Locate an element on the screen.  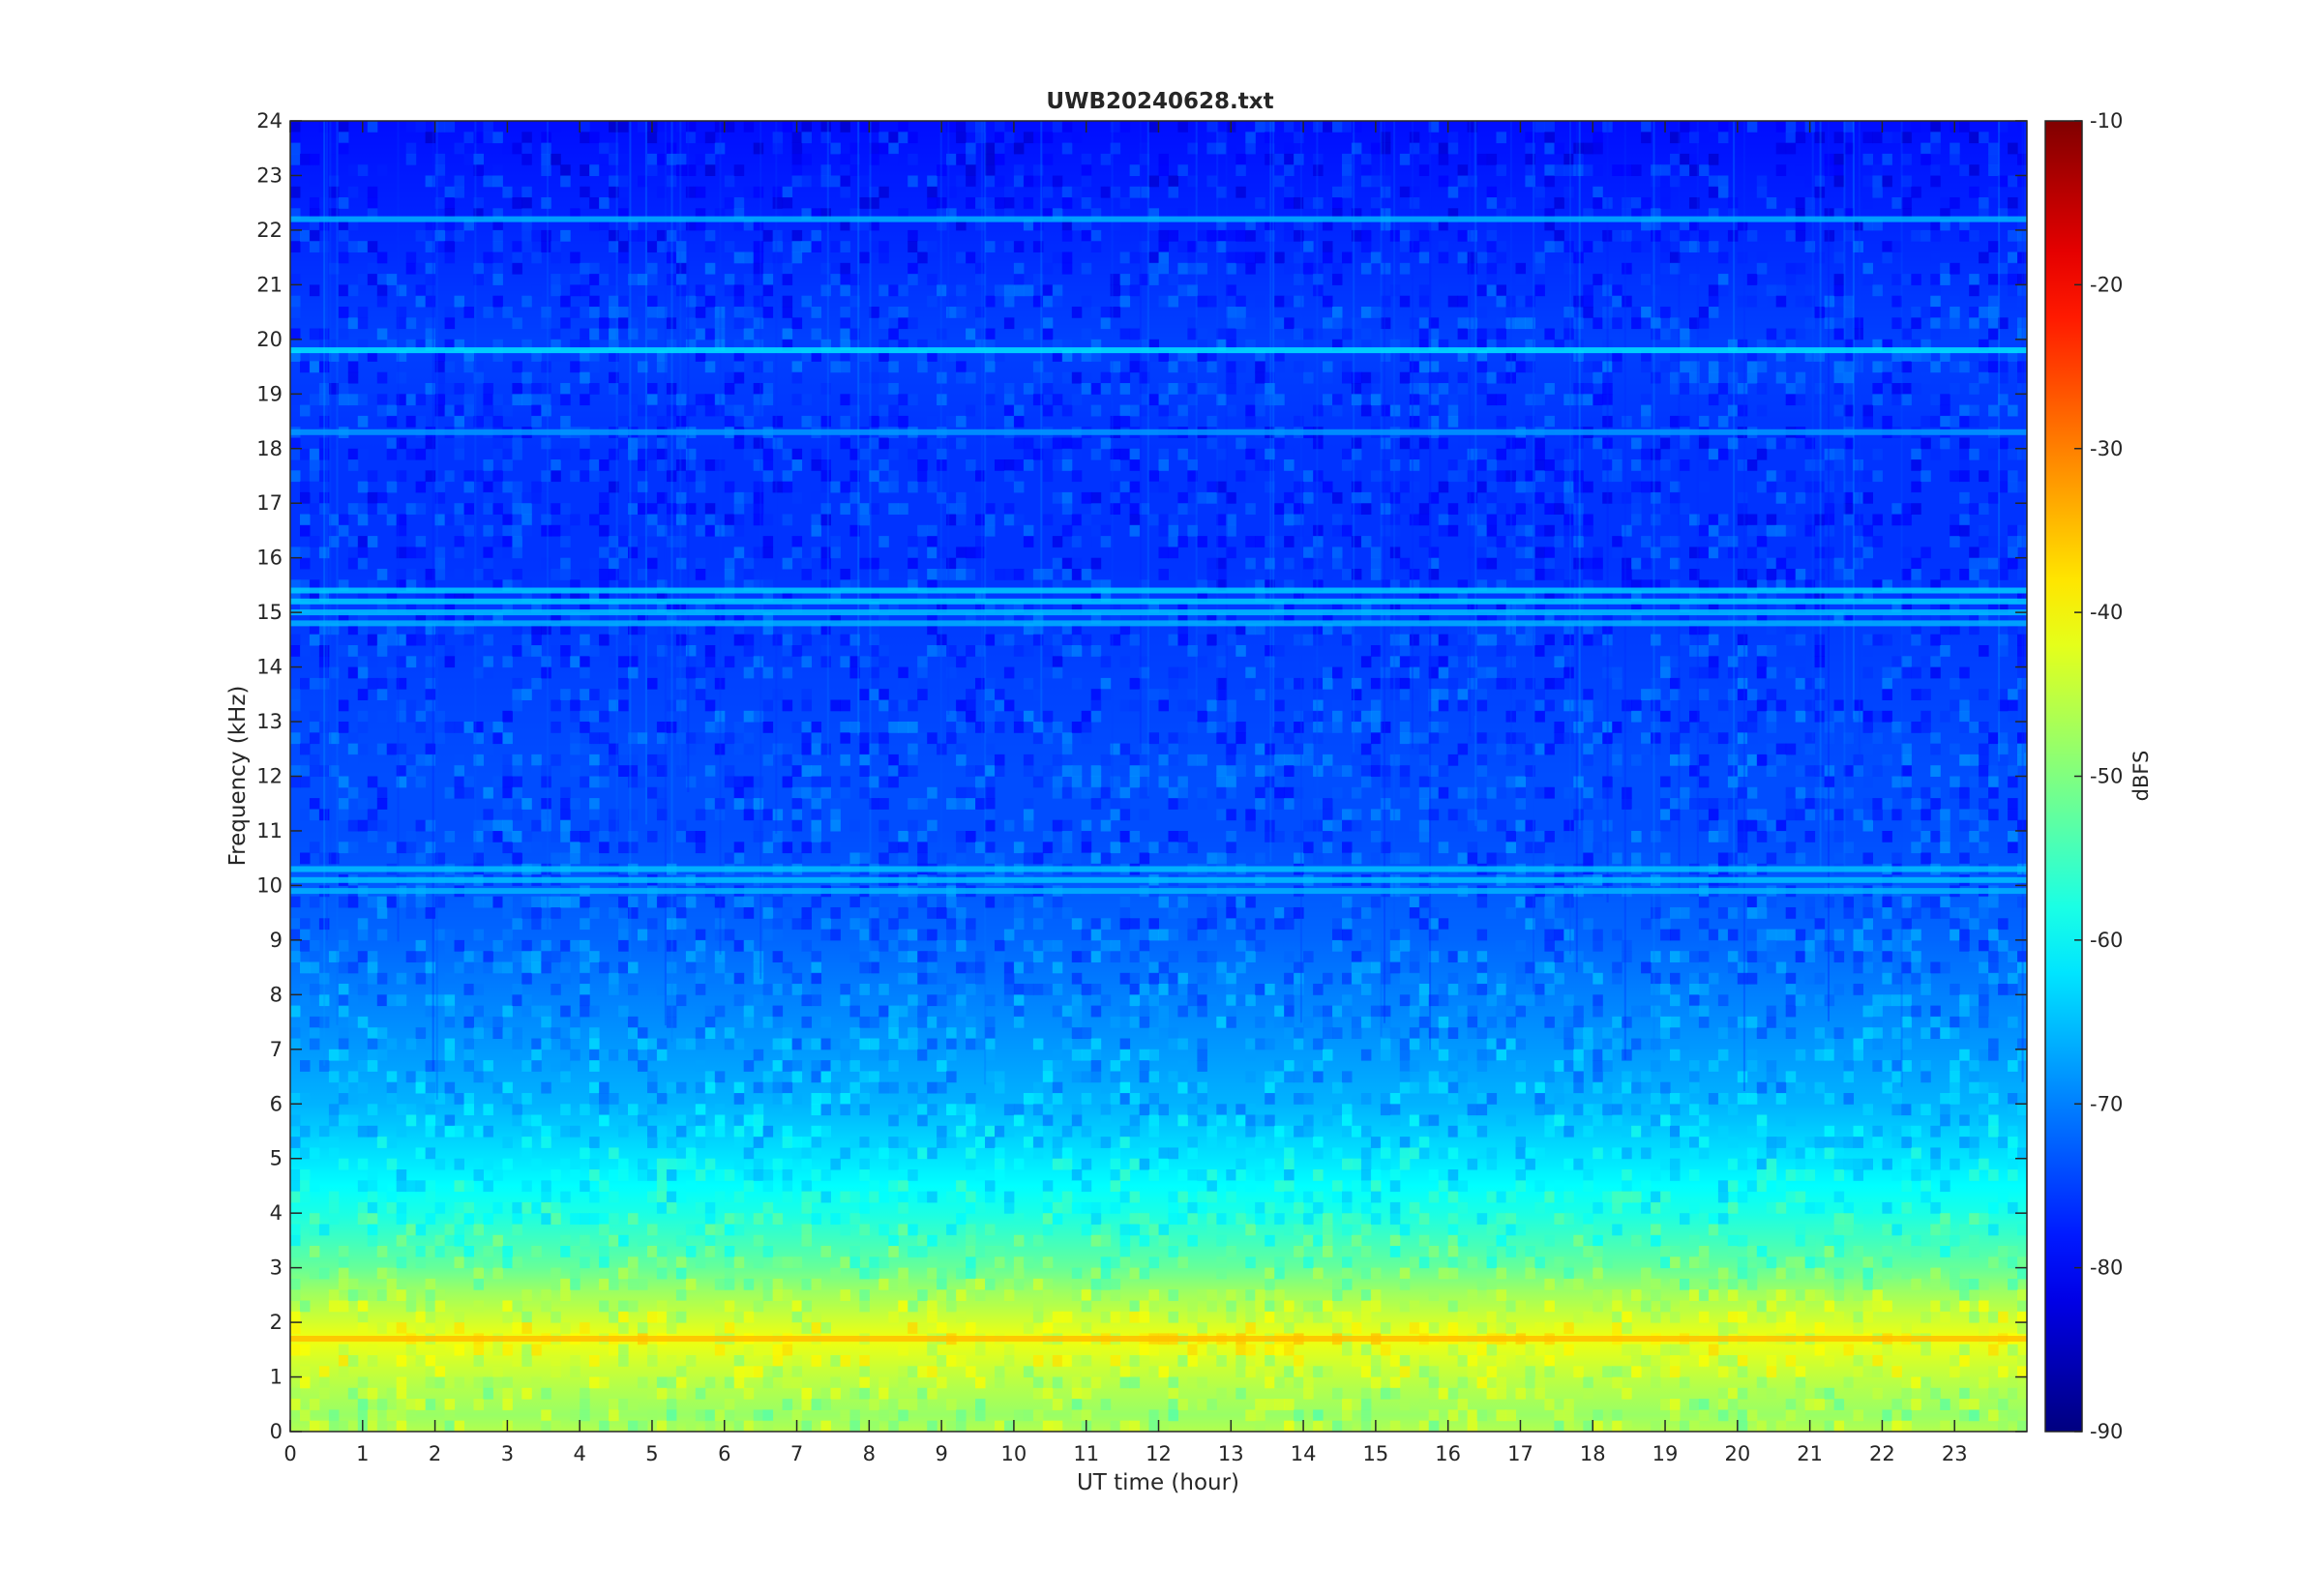
colorbar-ticks: -10 -20 -30 -40 -50 -60 -70 -80 -90 is located at coordinates (2098, 776).